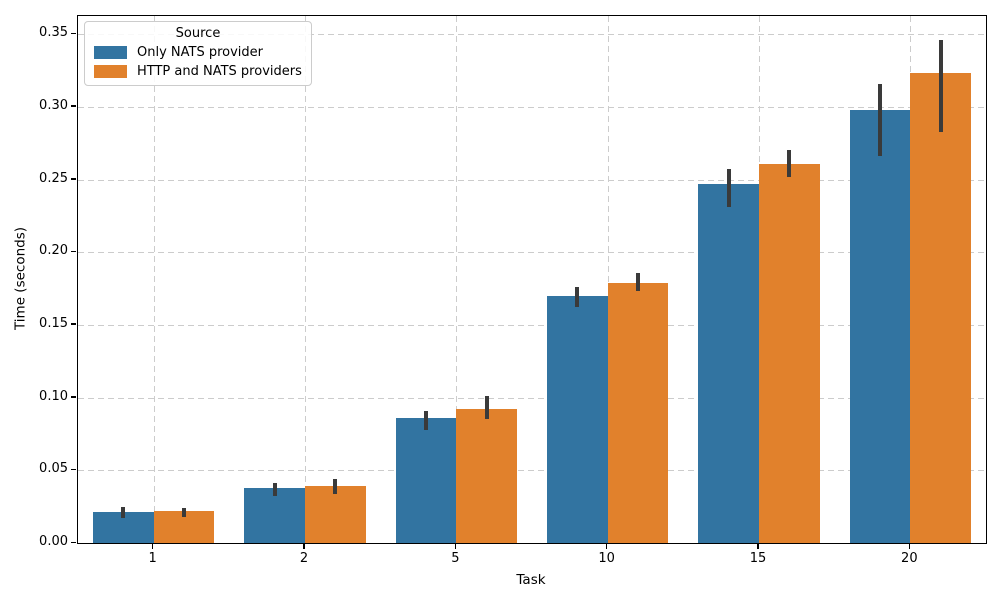 The image size is (1000, 600). I want to click on legend-entry: HTTP and NATS providers, so click(198, 71).